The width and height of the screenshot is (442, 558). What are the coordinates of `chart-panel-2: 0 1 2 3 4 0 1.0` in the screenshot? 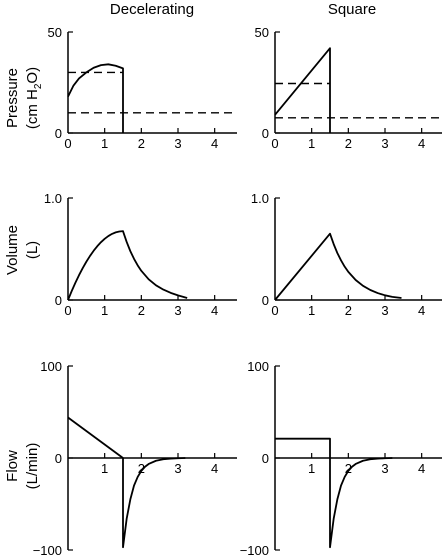 It's located at (140, 254).